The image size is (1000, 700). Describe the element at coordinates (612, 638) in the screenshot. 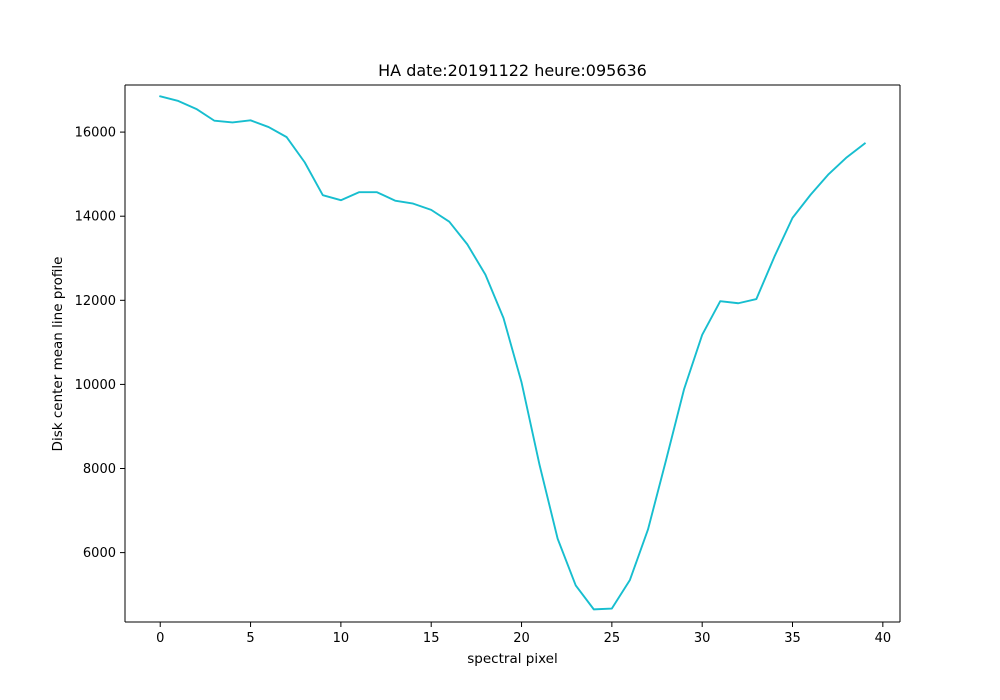

I see `x-tick-label: 25` at that location.